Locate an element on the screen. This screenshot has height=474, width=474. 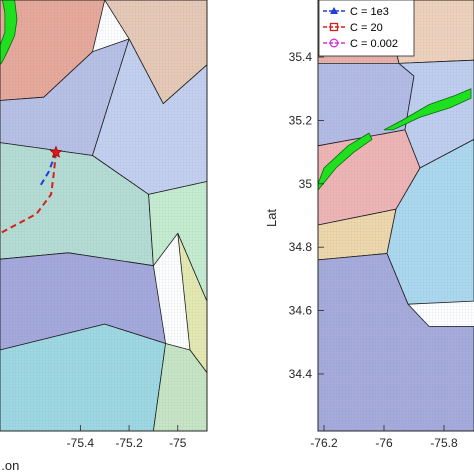
left-x-ticks: -75.4 -75.2 -75 is located at coordinates (127, 437).